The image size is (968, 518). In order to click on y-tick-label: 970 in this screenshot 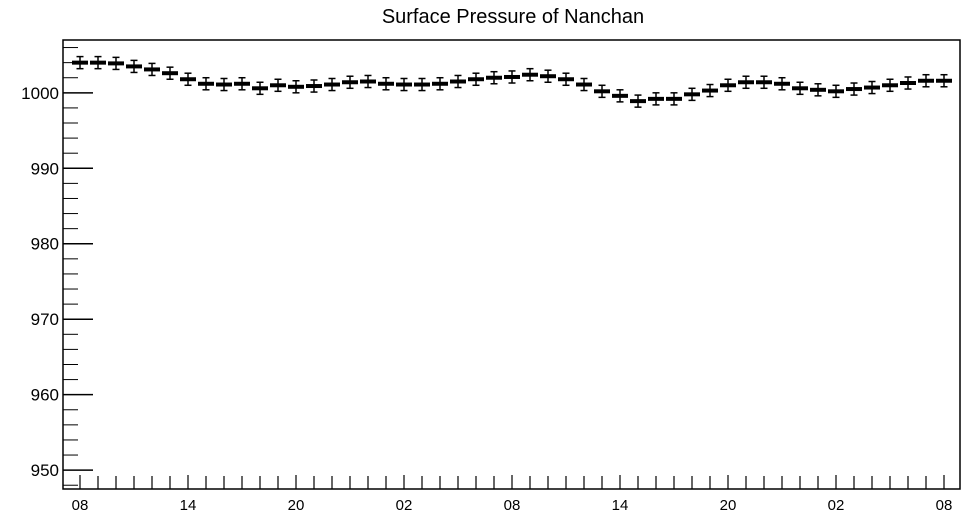, I will do `click(45, 319)`.